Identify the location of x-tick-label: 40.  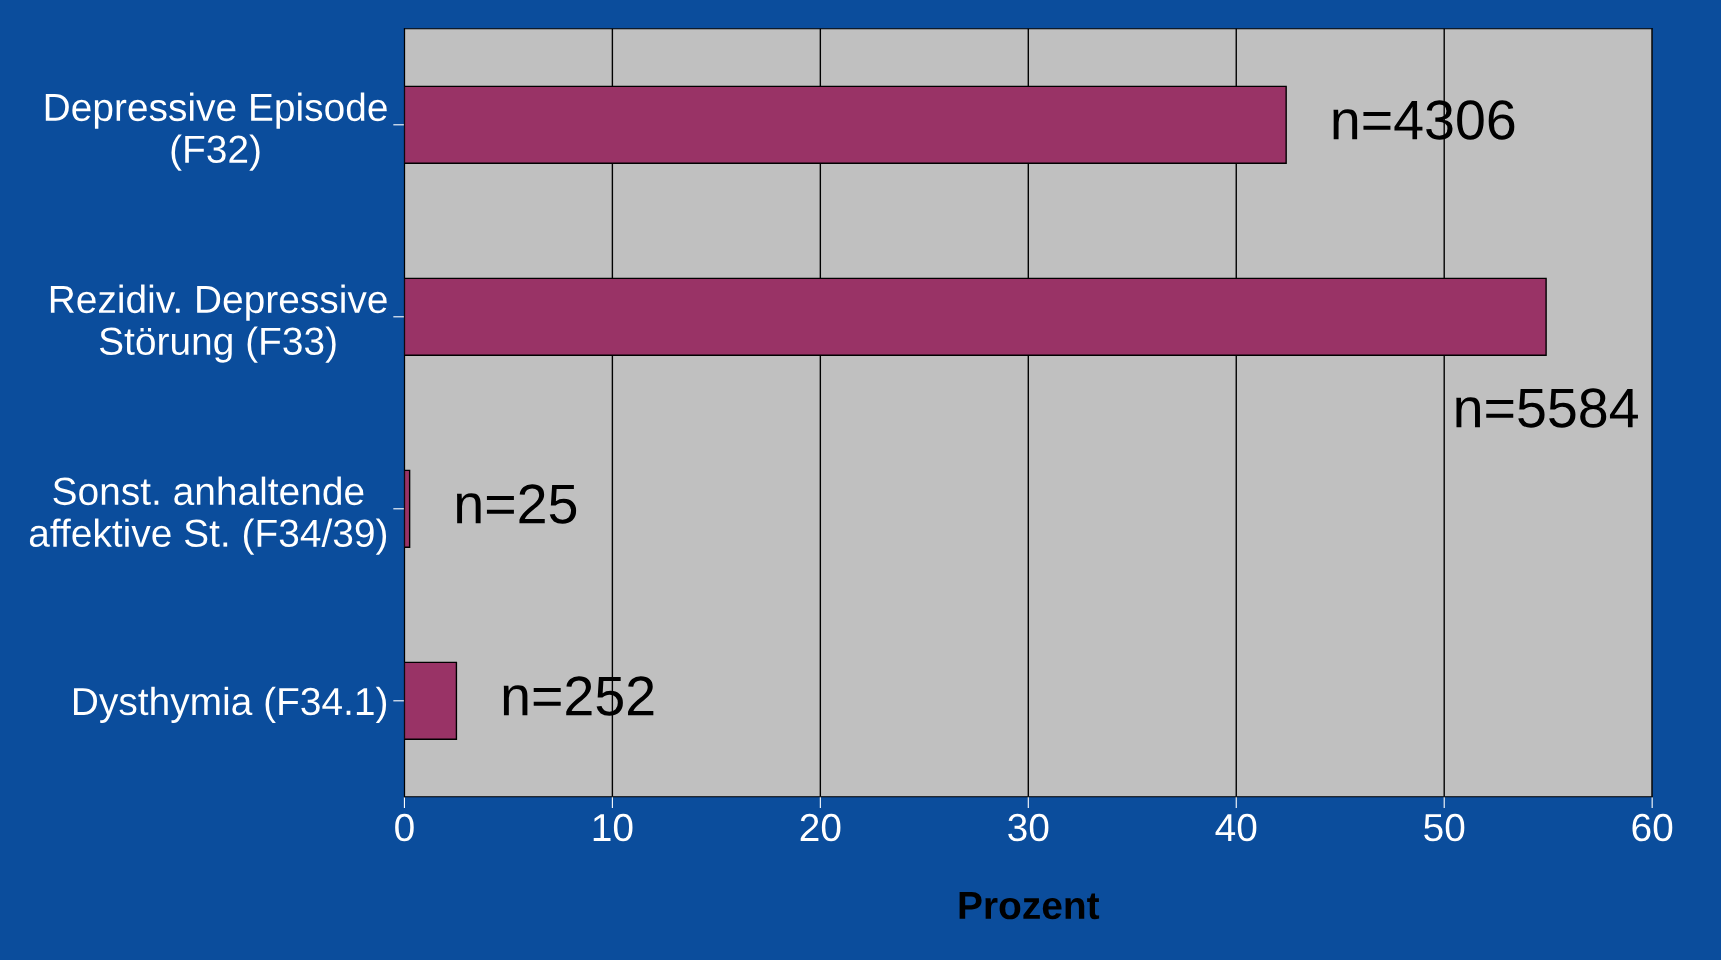
(1236, 827).